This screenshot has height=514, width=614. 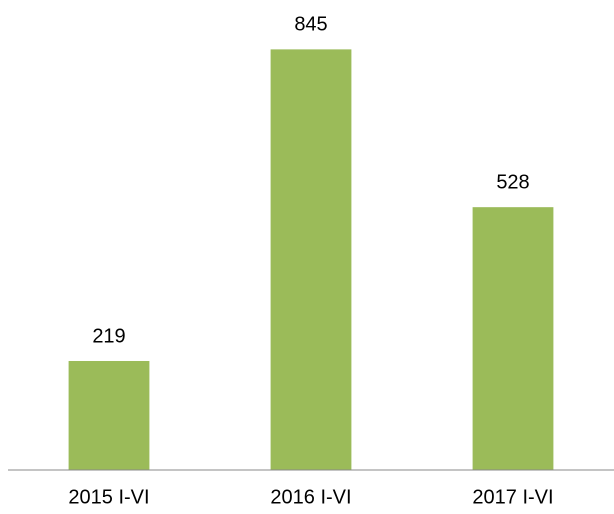 I want to click on data-label: 845, so click(x=310, y=25).